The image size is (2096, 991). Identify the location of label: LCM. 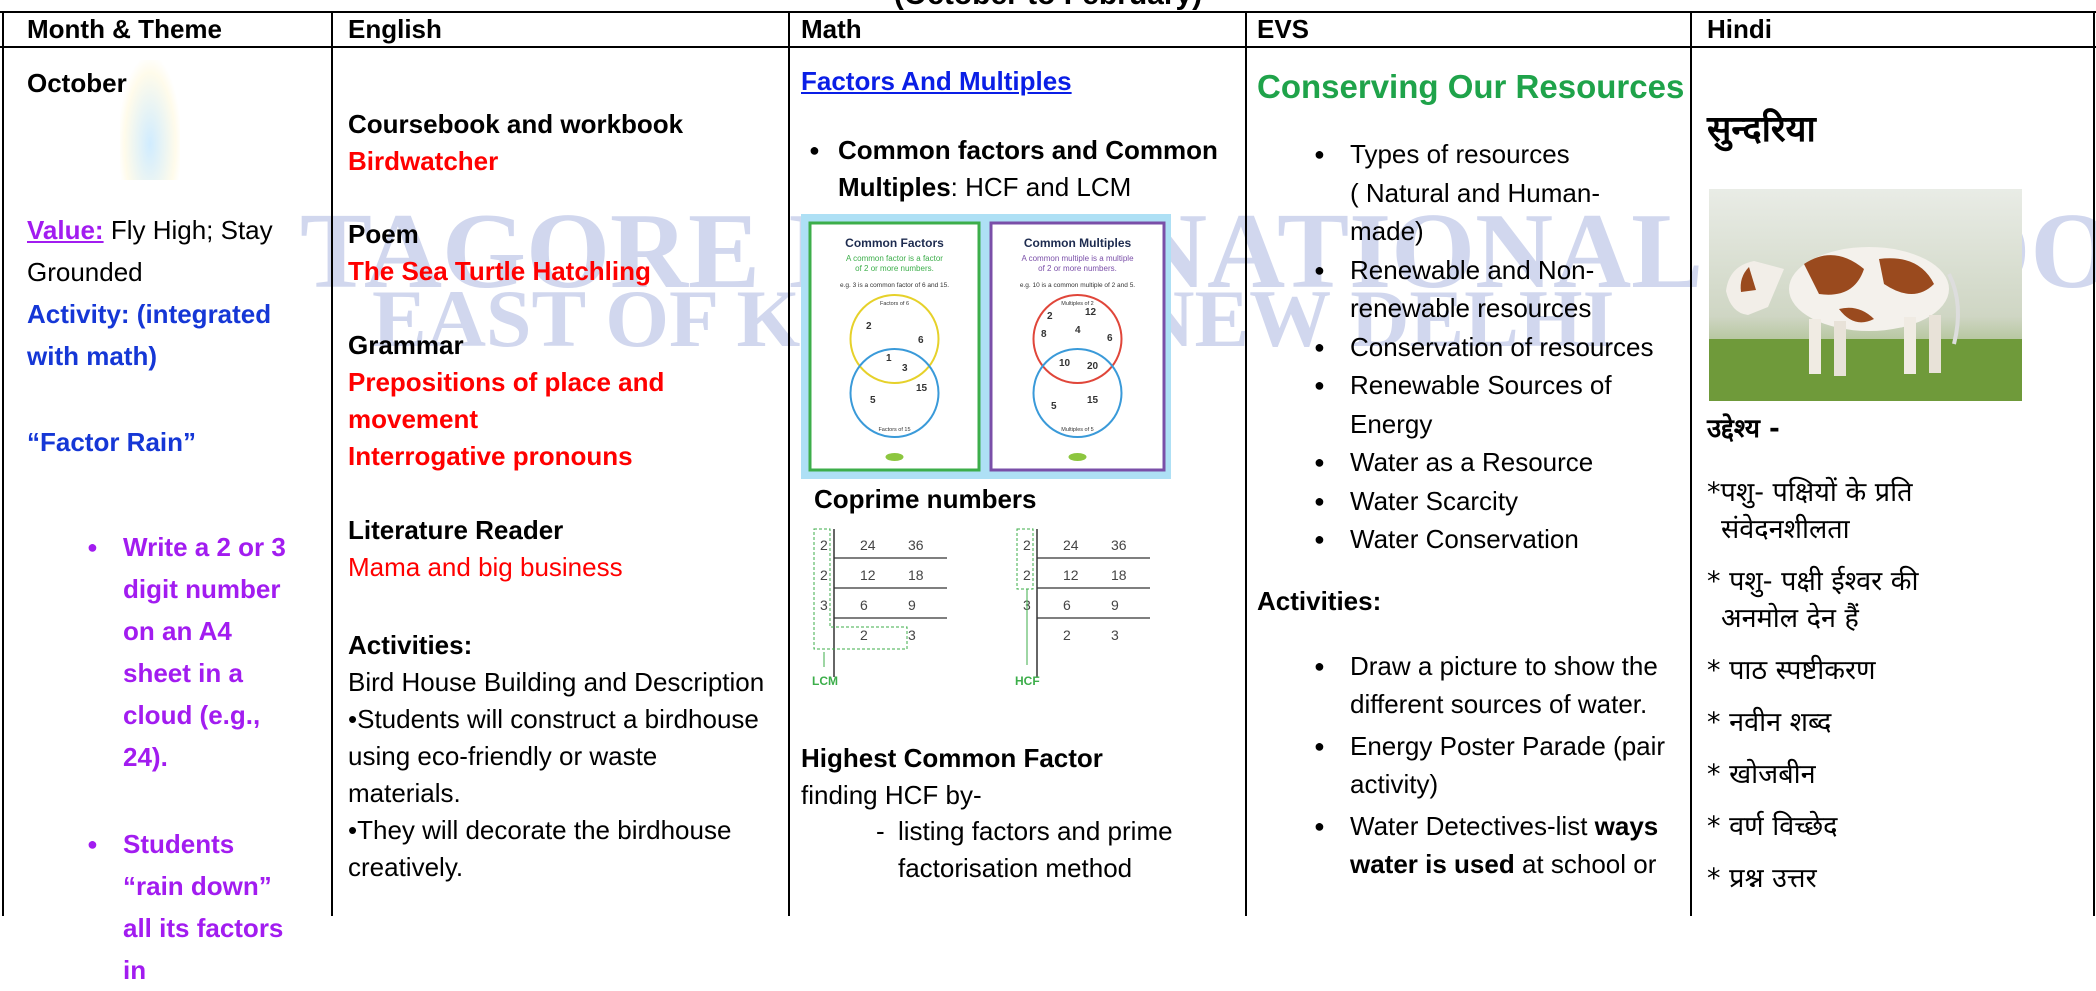
(825, 681).